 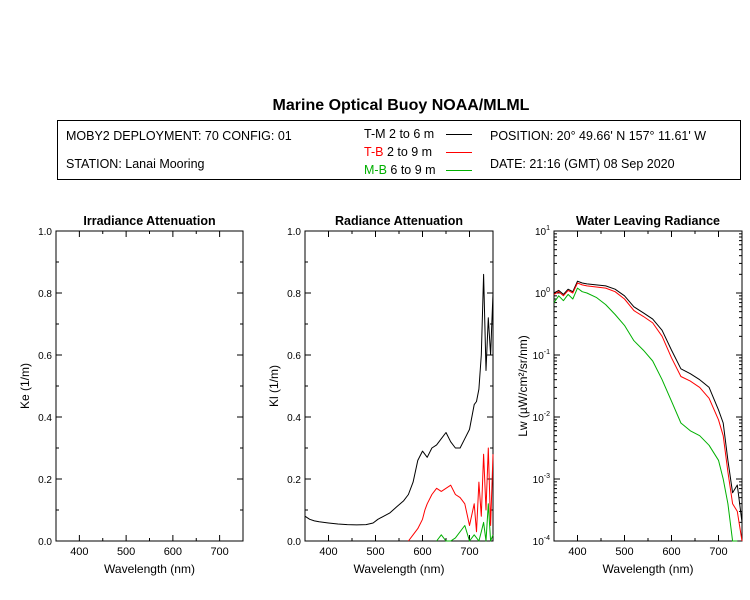 What do you see at coordinates (541, 355) in the screenshot?
I see `y-tick-label: 10⁻¹` at bounding box center [541, 355].